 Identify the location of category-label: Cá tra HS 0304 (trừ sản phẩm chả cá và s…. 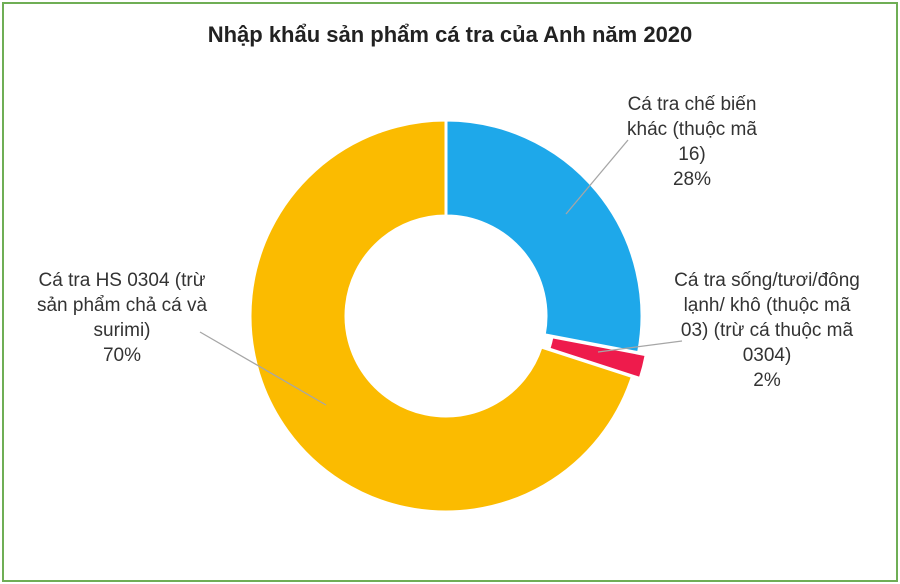
(122, 305).